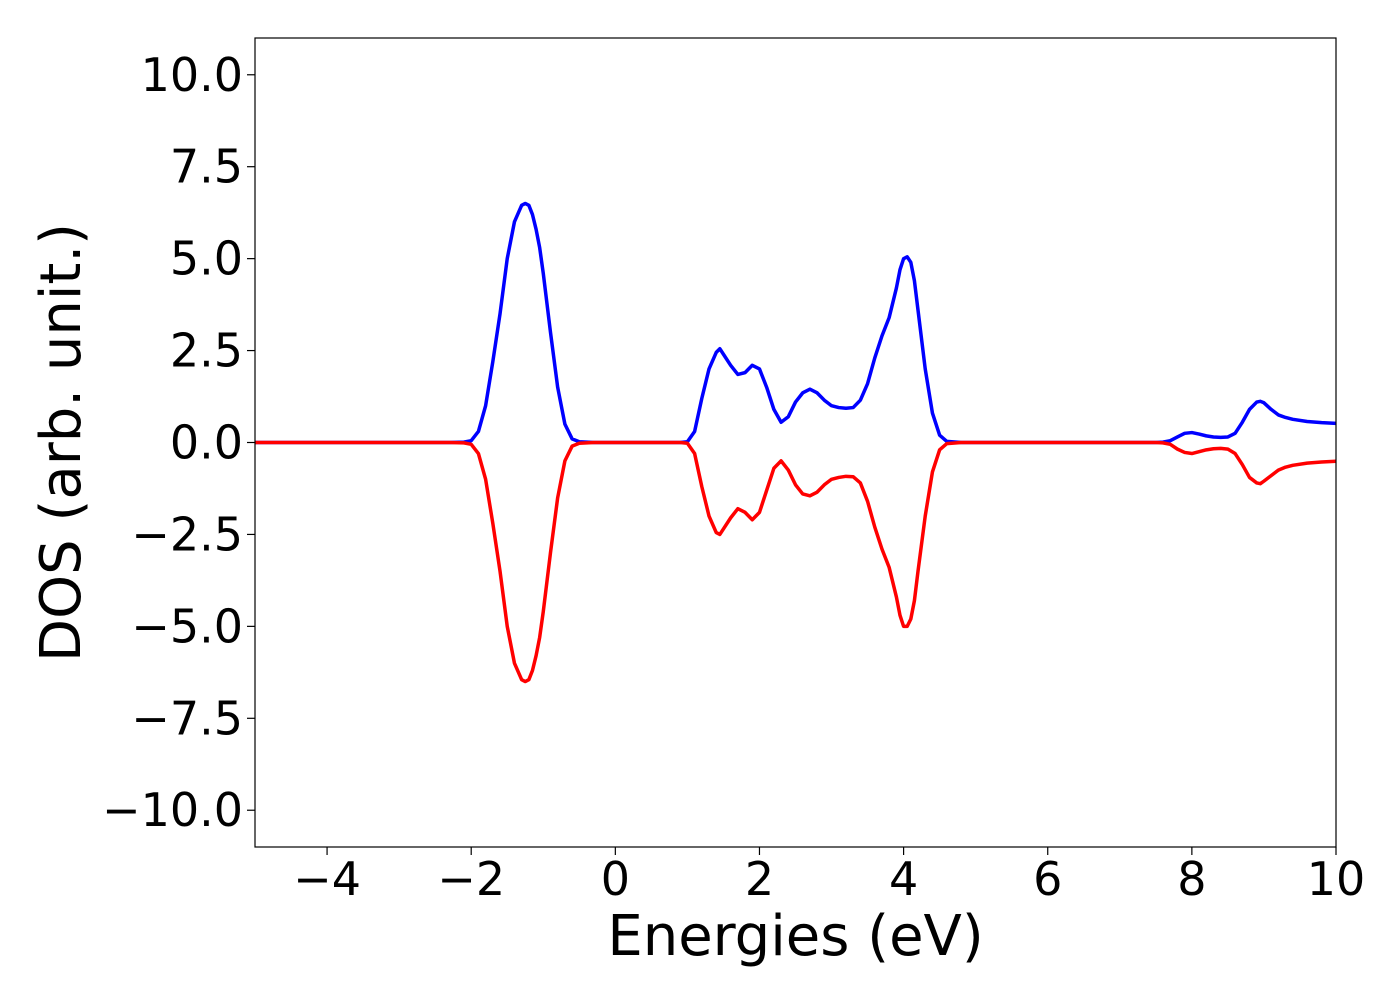 This screenshot has width=1400, height=1000. What do you see at coordinates (471, 879) in the screenshot?
I see `x-tick-label: −2` at bounding box center [471, 879].